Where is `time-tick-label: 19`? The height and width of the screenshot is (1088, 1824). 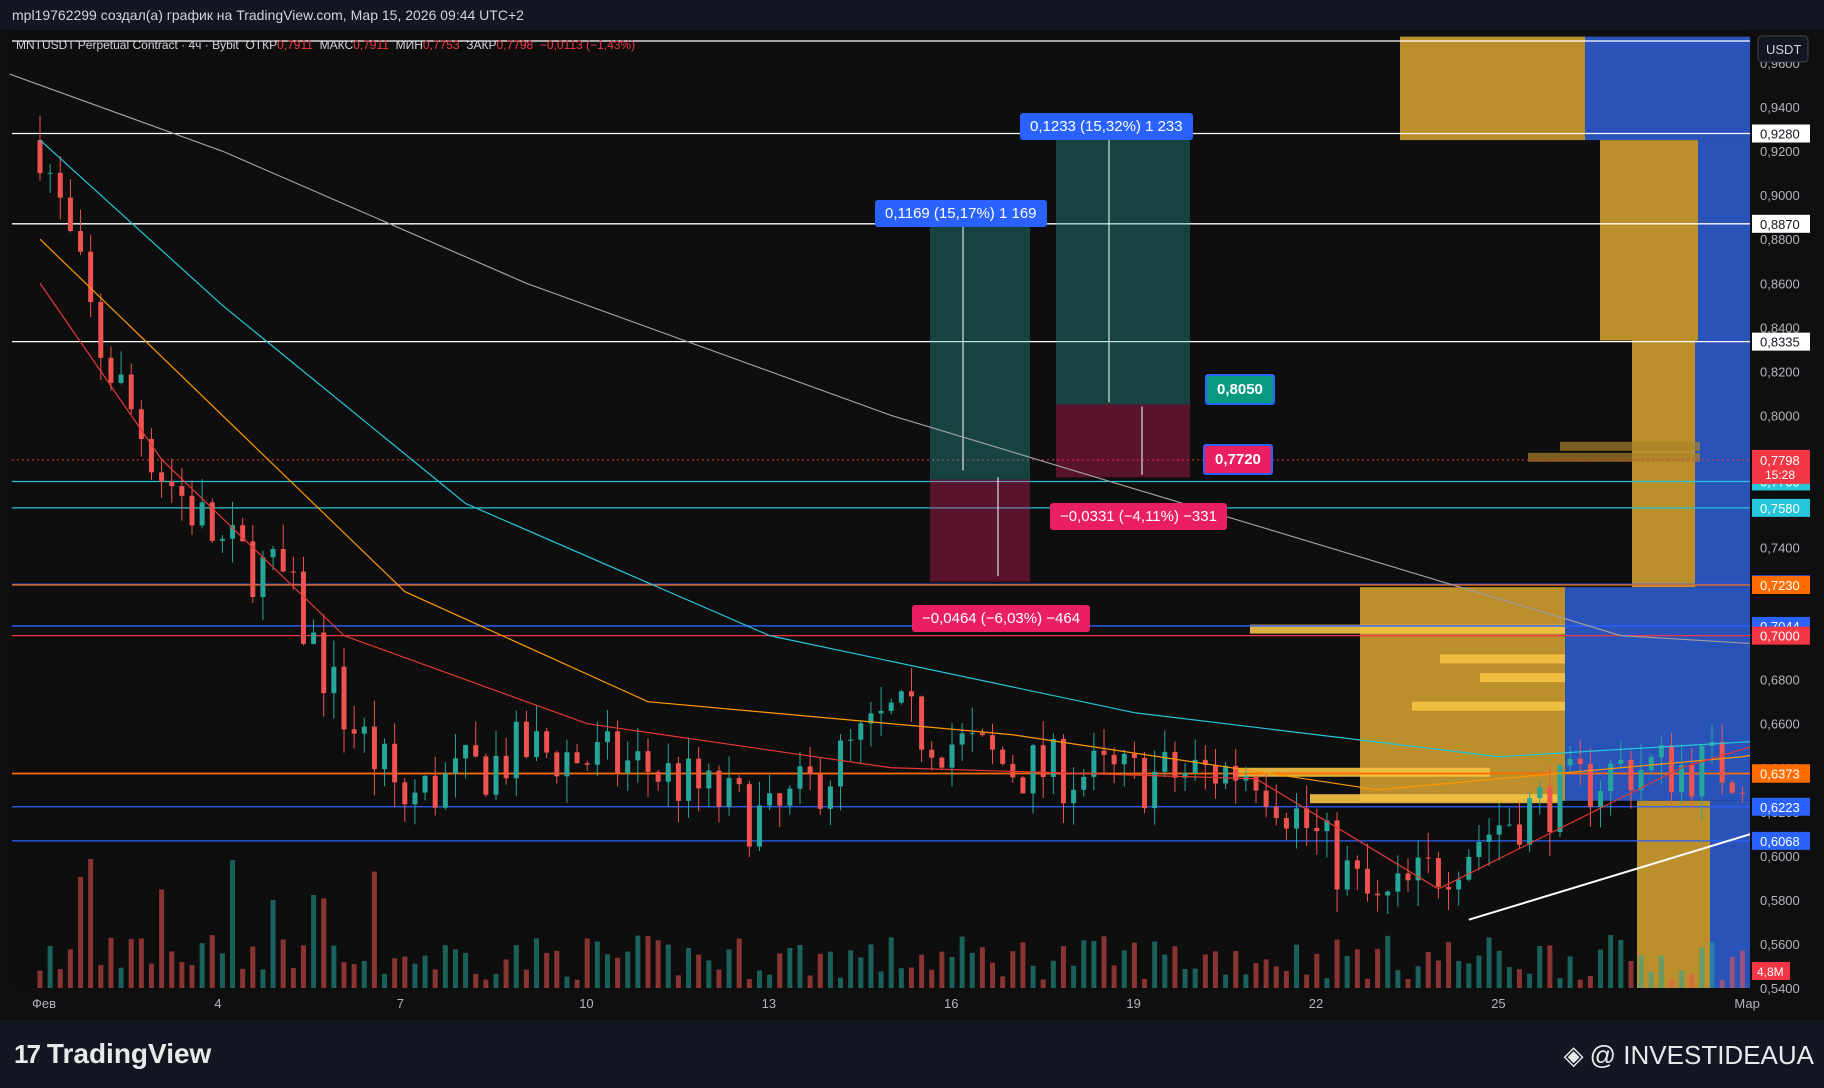
time-tick-label: 19 is located at coordinates (1133, 1003).